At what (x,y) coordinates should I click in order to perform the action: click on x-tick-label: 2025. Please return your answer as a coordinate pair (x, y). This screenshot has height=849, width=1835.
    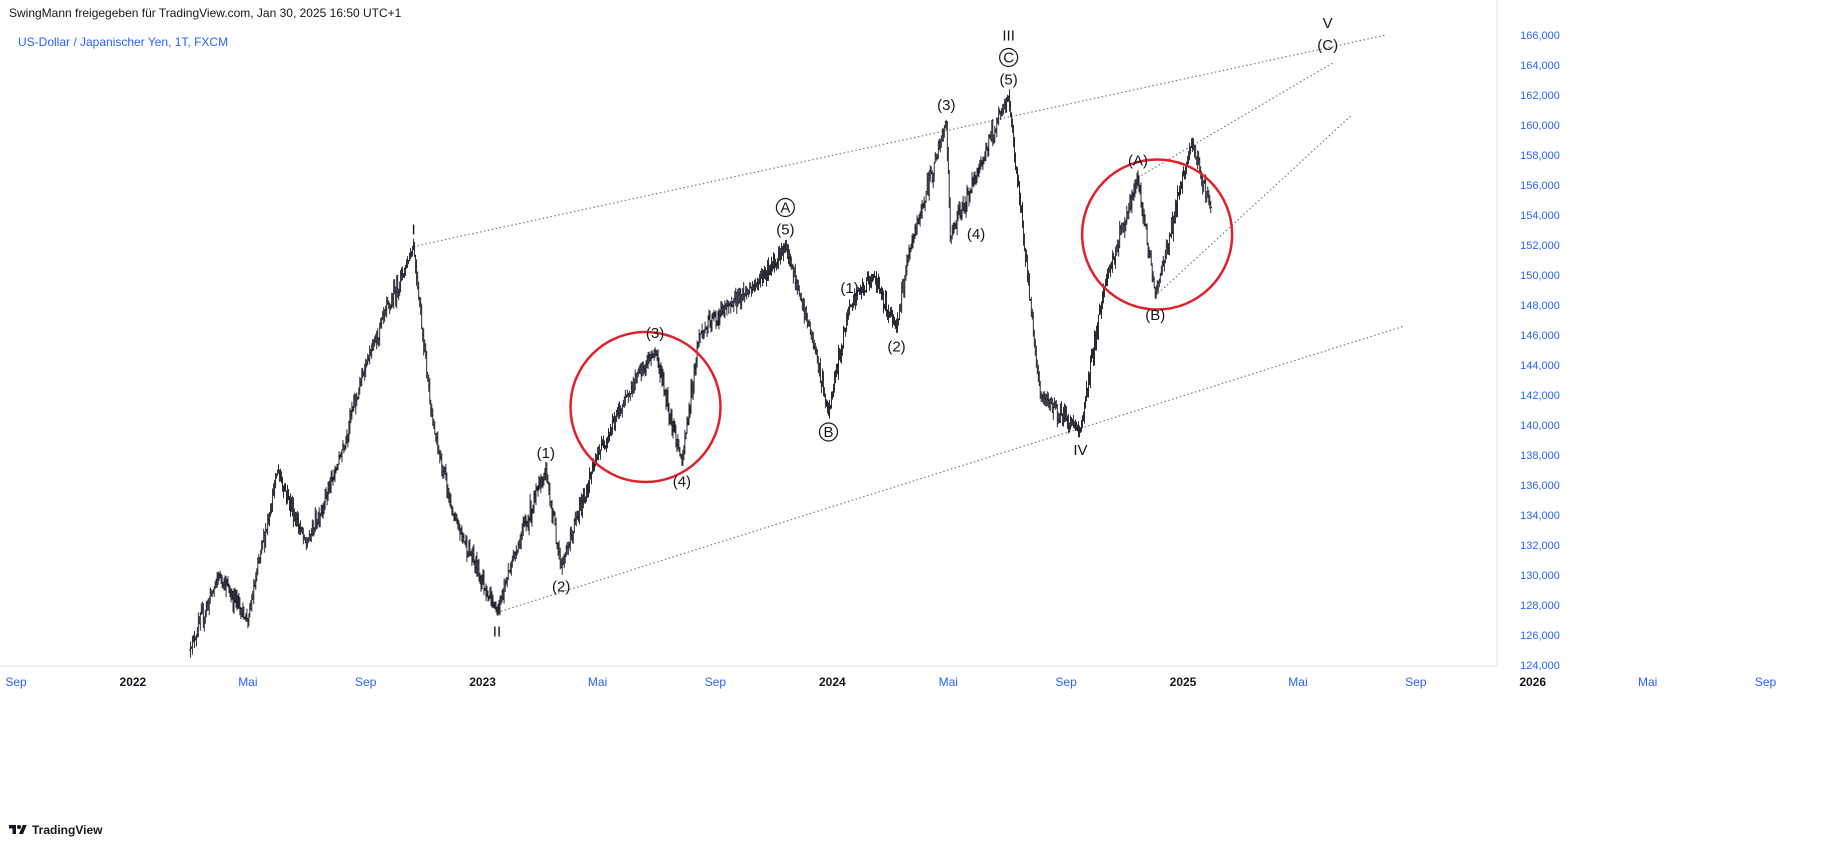
    Looking at the image, I should click on (1183, 682).